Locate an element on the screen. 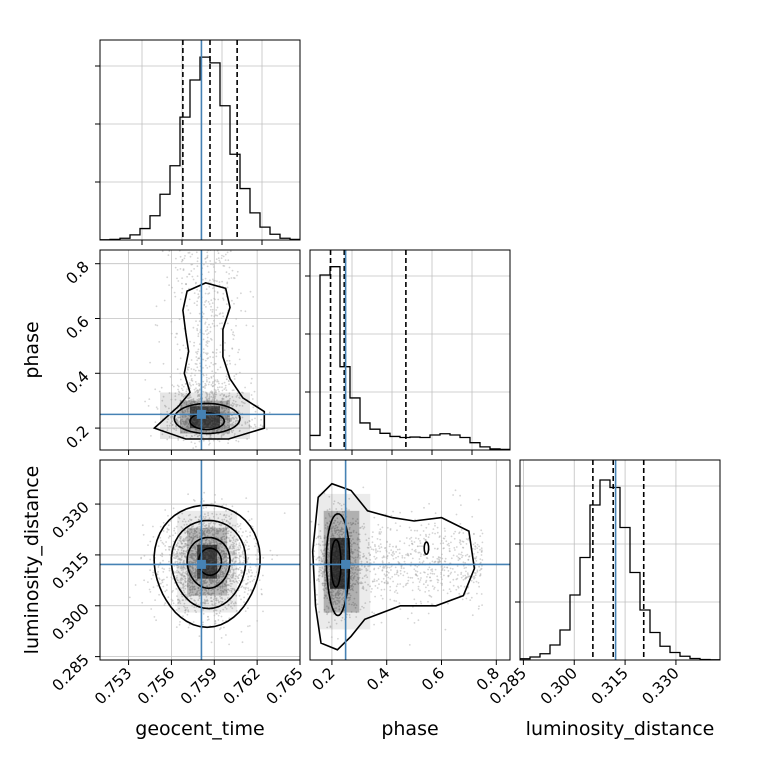  scatter-phase-vs-geocent_time-frame is located at coordinates (200, 350).